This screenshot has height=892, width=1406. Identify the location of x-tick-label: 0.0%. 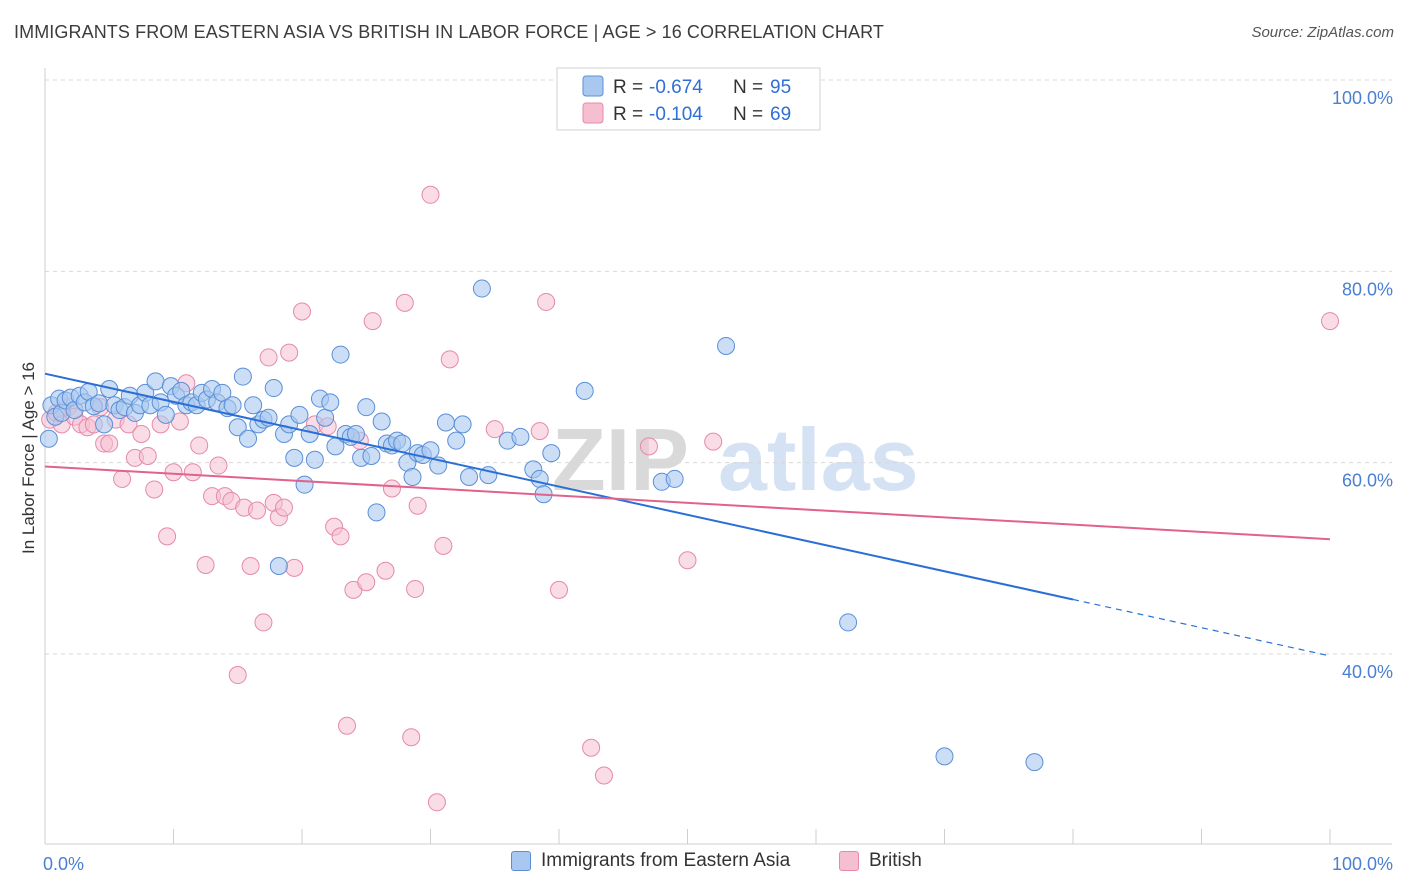
(63, 864).